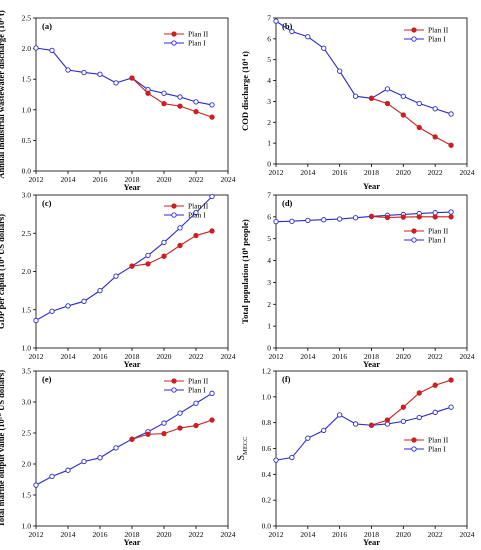 Image resolution: width=481 pixels, height=550 pixels. What do you see at coordinates (267, 448) in the screenshot?
I see `y-tick-label: 0.6` at bounding box center [267, 448].